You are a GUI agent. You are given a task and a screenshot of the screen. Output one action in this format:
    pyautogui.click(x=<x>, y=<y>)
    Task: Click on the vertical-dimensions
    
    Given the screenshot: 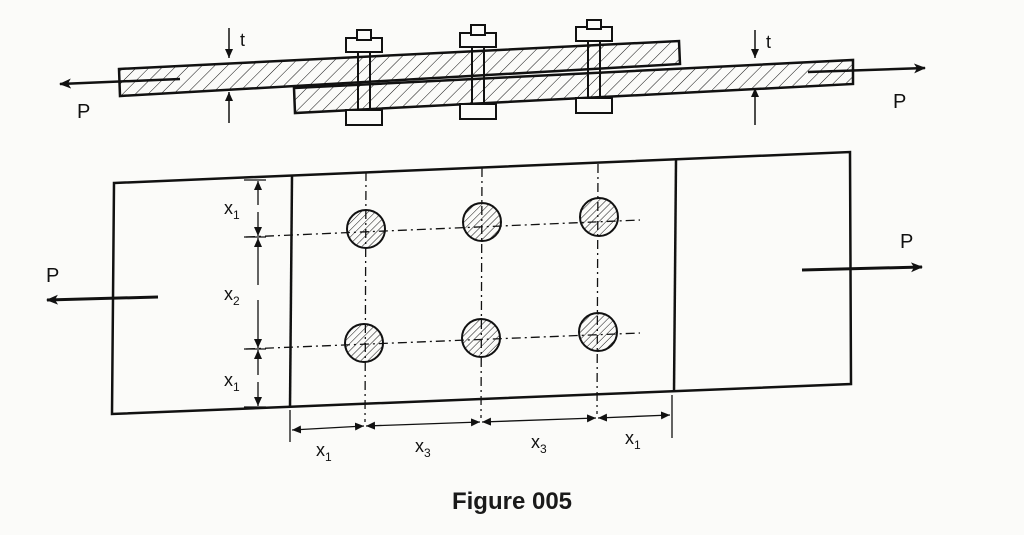 What is the action you would take?
    pyautogui.click(x=255, y=293)
    